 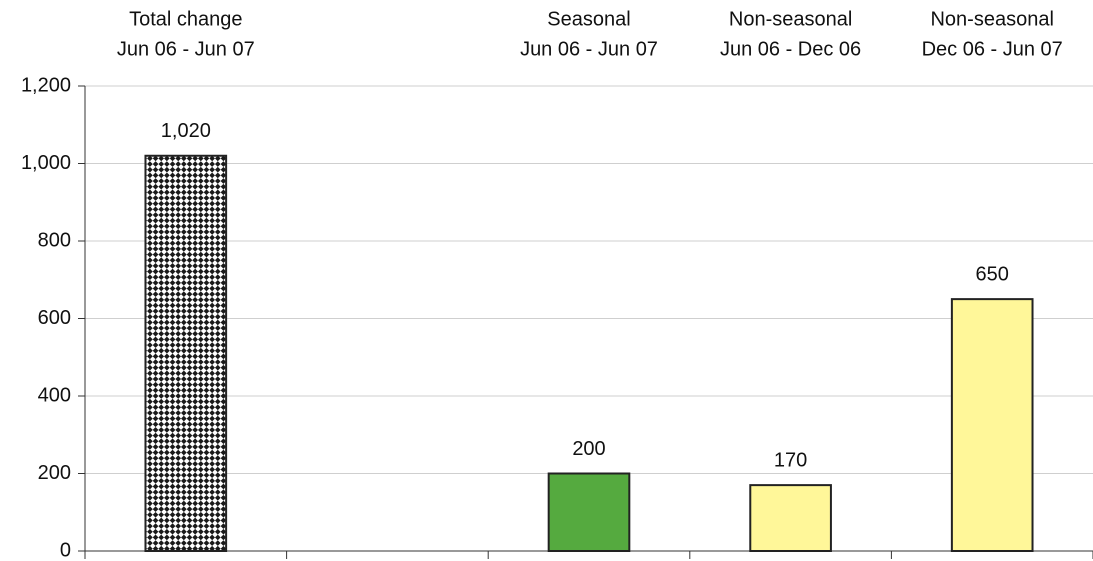 I want to click on y-tick-label: 1,000, so click(x=46, y=163).